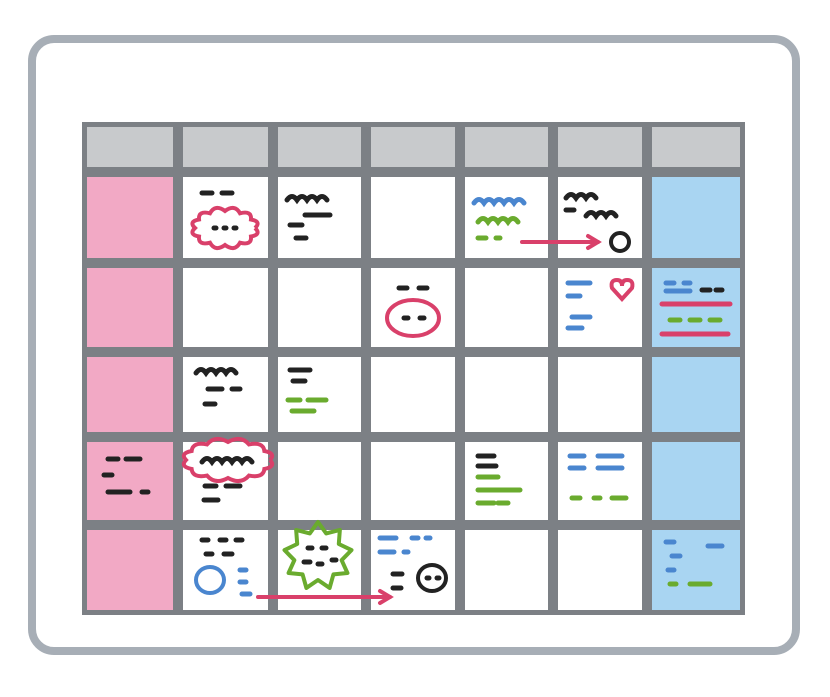 The image size is (830, 697). What do you see at coordinates (318, 555) in the screenshot?
I see `star-icon` at bounding box center [318, 555].